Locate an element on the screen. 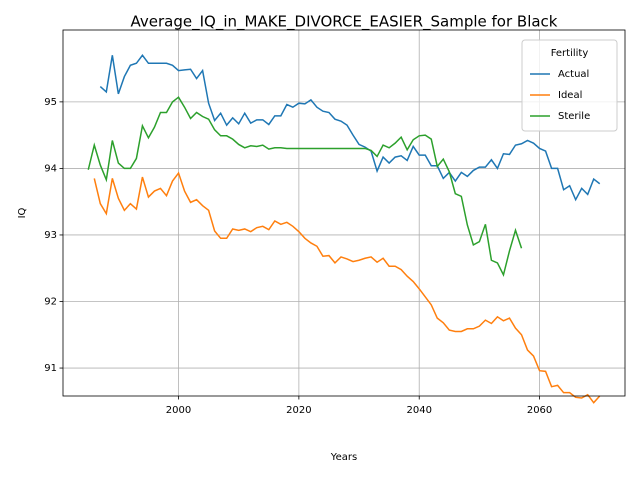 The width and height of the screenshot is (640, 480). legend-label: Ideal is located at coordinates (570, 95).